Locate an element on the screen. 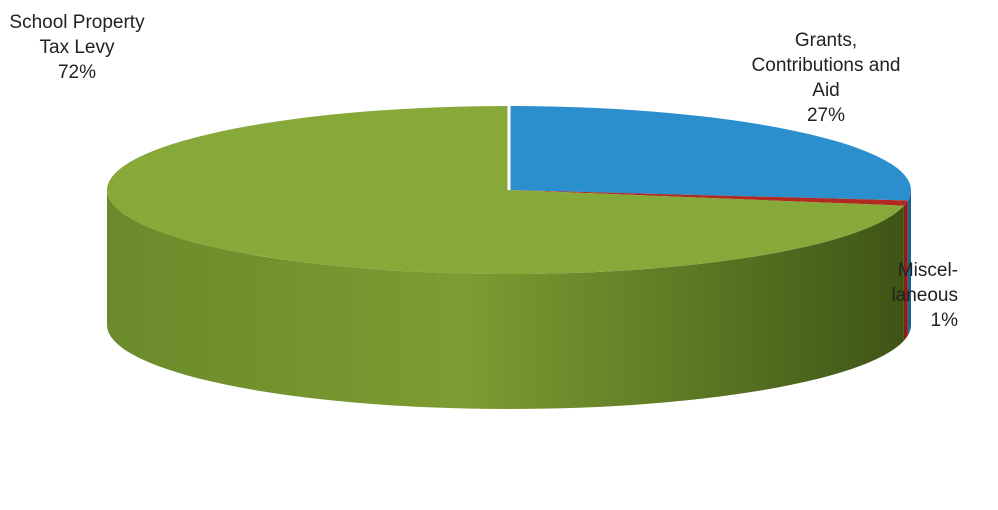  pie-label-line: Contributions and is located at coordinates (826, 65).